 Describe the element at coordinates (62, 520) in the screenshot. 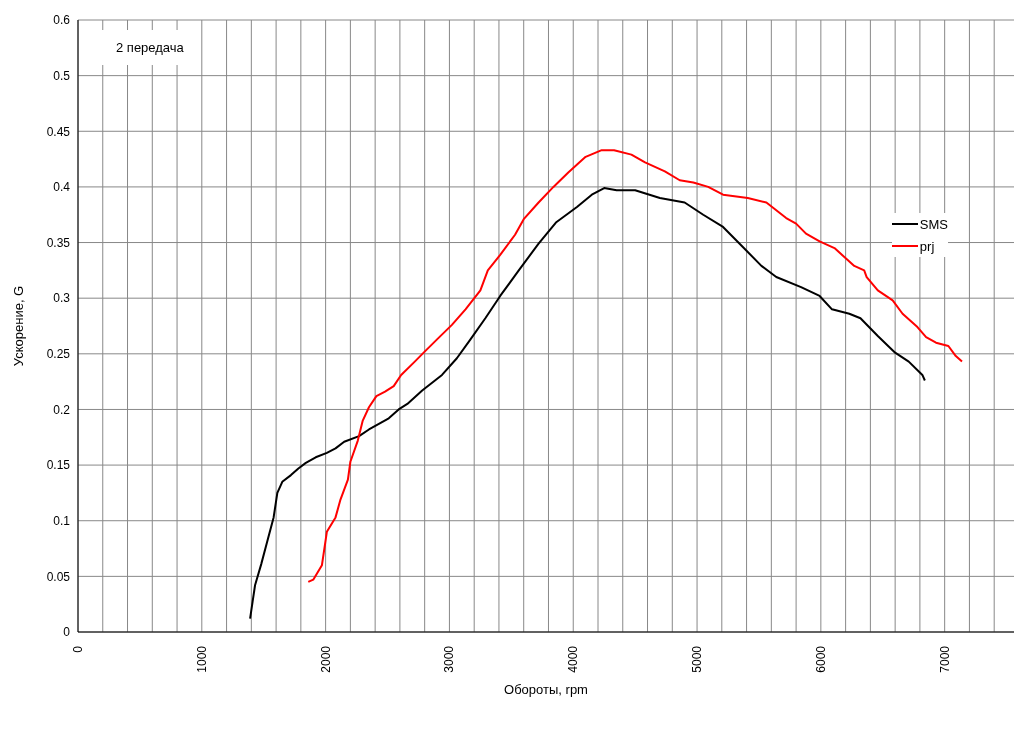

I see `y-tick-label: 0.1` at that location.